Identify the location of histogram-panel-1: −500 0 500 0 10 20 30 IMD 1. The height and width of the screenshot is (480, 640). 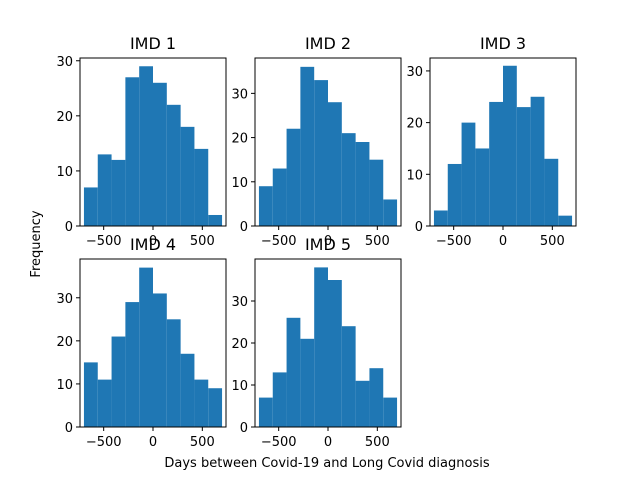
(141, 141).